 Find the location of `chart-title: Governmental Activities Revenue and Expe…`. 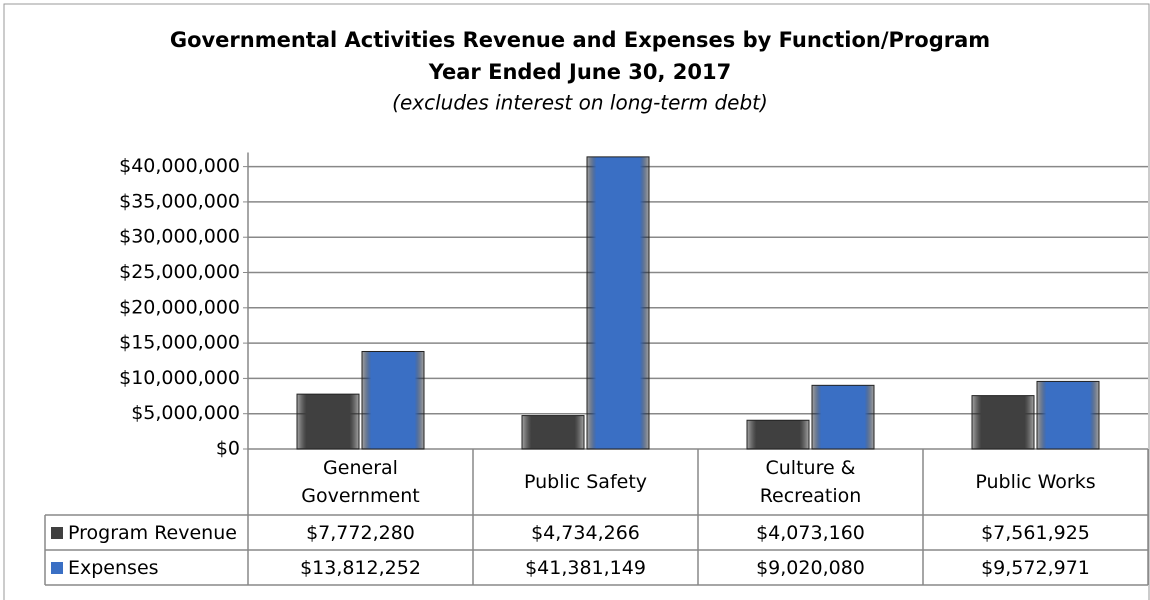

chart-title: Governmental Activities Revenue and Expe… is located at coordinates (580, 40).